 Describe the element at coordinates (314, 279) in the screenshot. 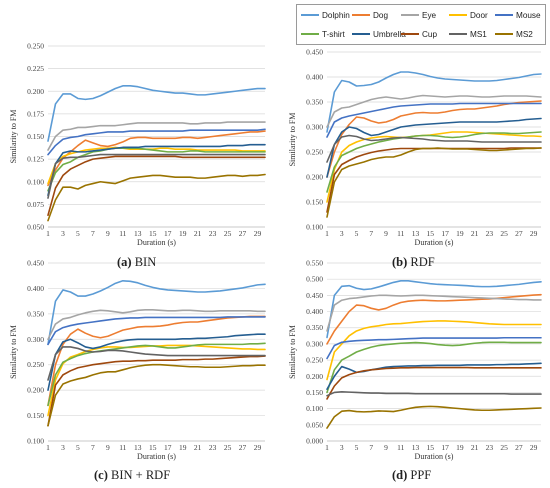

I see `y-tick-label: 0.500` at that location.